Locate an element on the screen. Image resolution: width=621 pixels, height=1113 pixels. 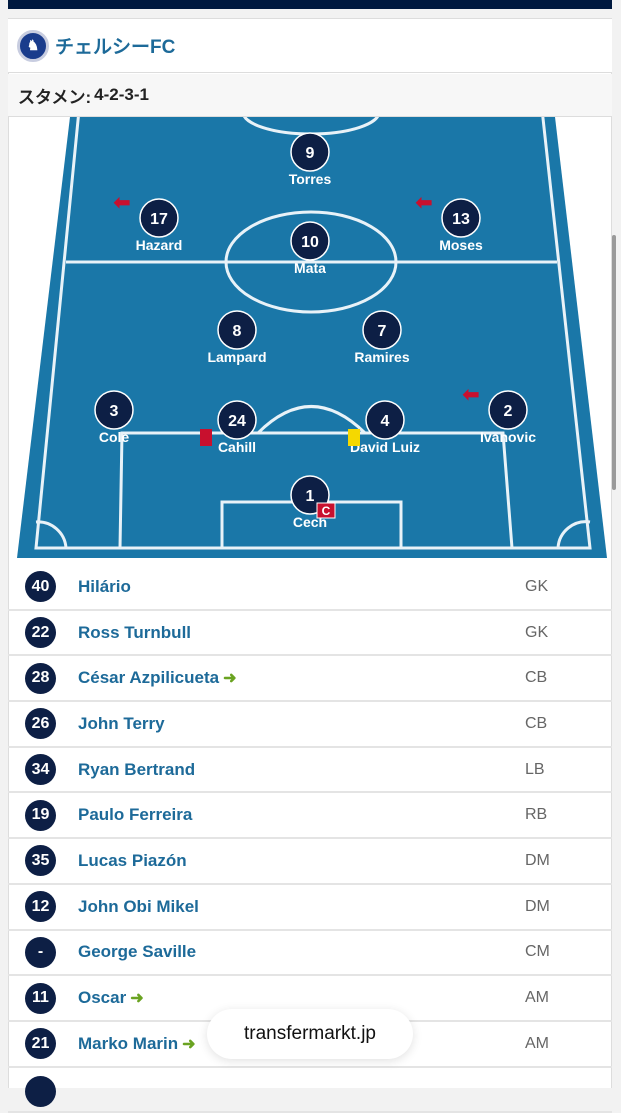
player-name: Torres is located at coordinates (310, 179).